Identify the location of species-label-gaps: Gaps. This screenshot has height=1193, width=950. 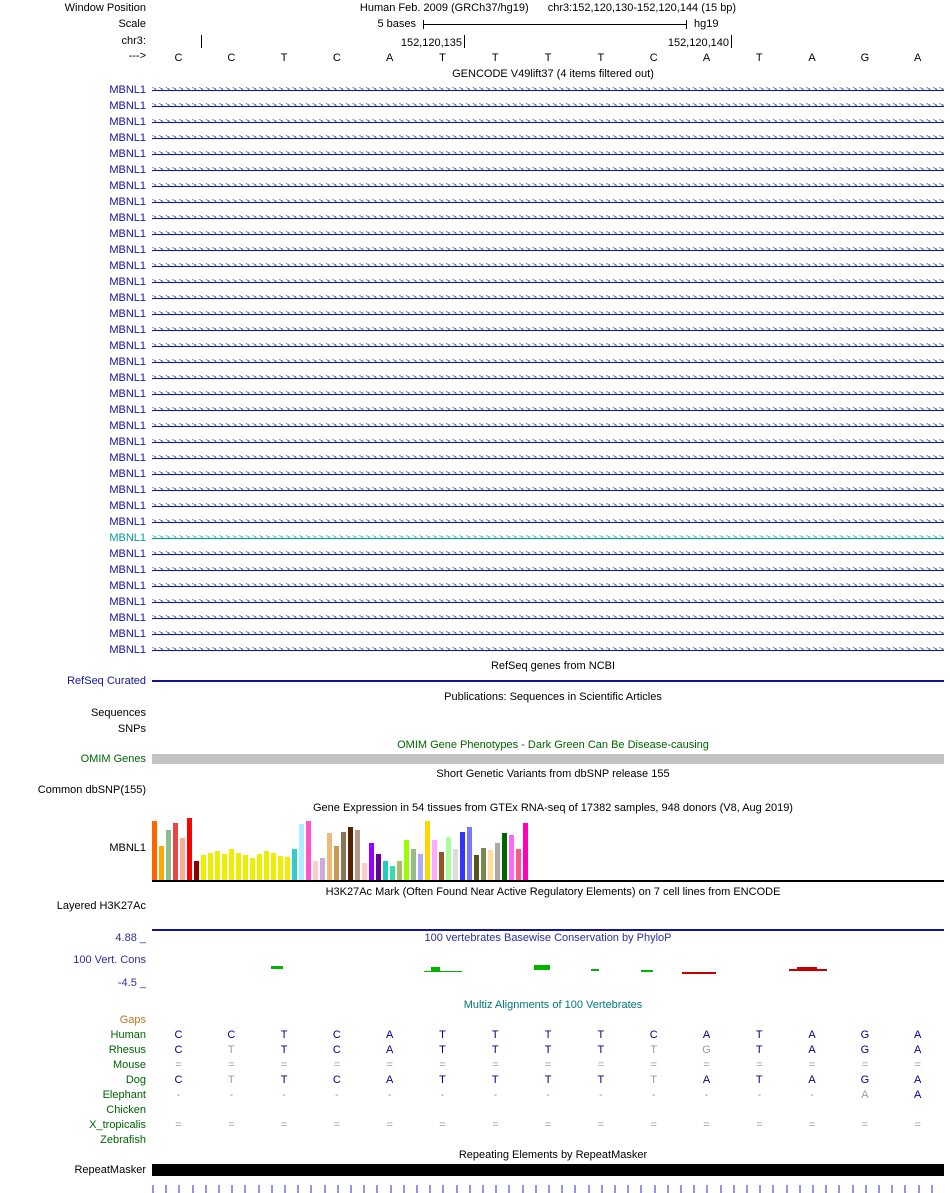
(132, 1020).